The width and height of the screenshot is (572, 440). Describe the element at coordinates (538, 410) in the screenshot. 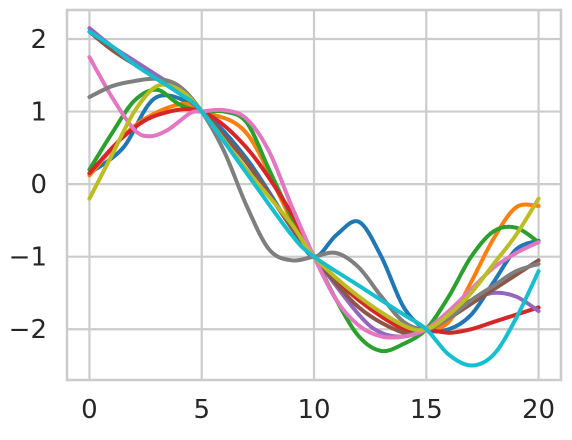

I see `x-tick-label: 20` at that location.